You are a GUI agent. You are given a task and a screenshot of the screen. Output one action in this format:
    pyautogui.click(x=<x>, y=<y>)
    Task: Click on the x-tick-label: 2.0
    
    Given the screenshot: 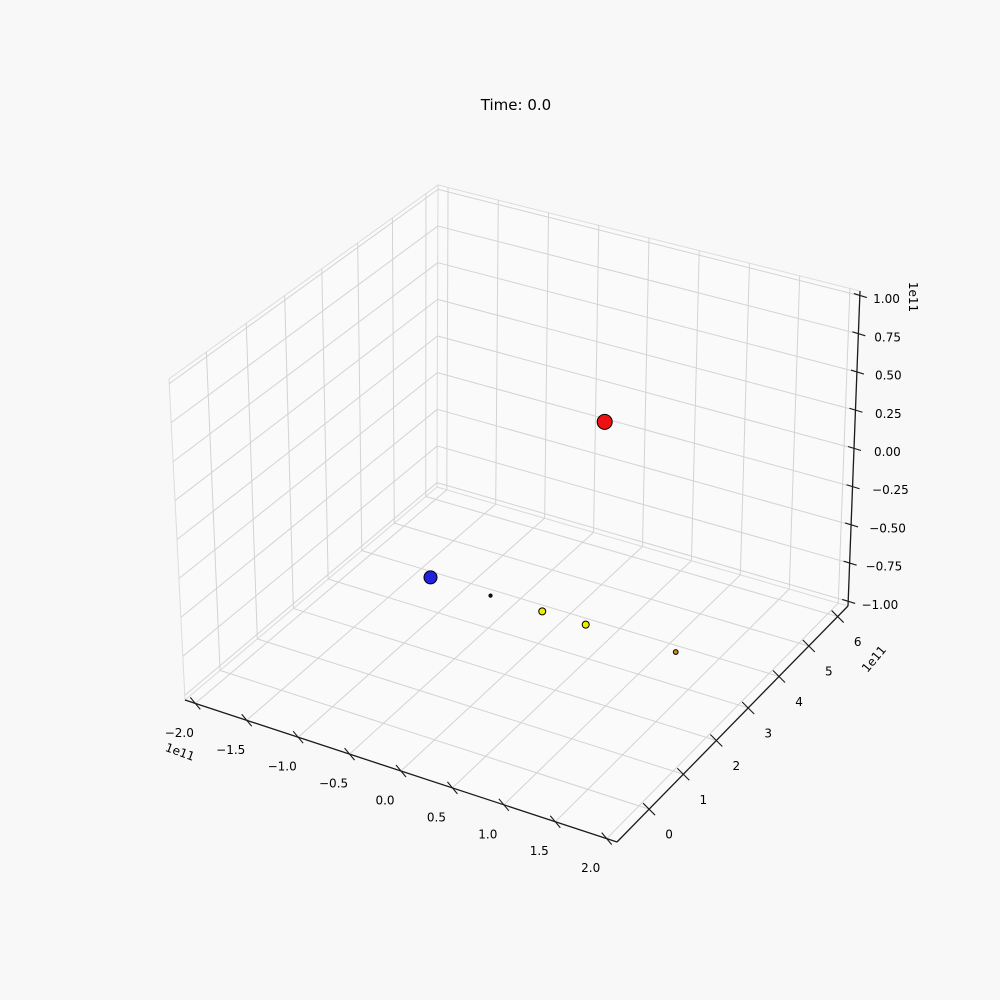 What is the action you would take?
    pyautogui.click(x=590, y=868)
    